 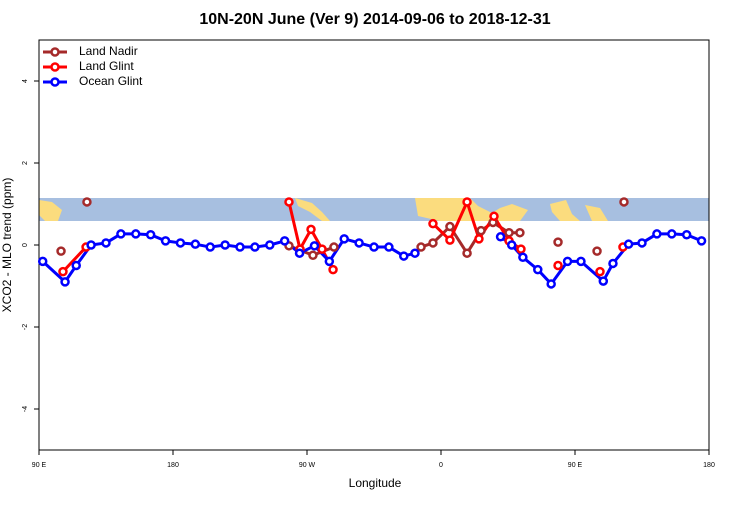 What do you see at coordinates (307, 465) in the screenshot?
I see `x-tick-label: 90 W` at bounding box center [307, 465].